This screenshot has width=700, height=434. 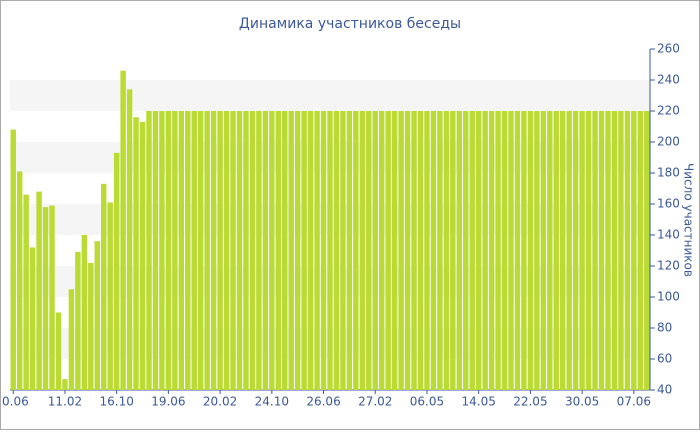 I want to click on x-tick-label: 07.06, so click(x=634, y=402).